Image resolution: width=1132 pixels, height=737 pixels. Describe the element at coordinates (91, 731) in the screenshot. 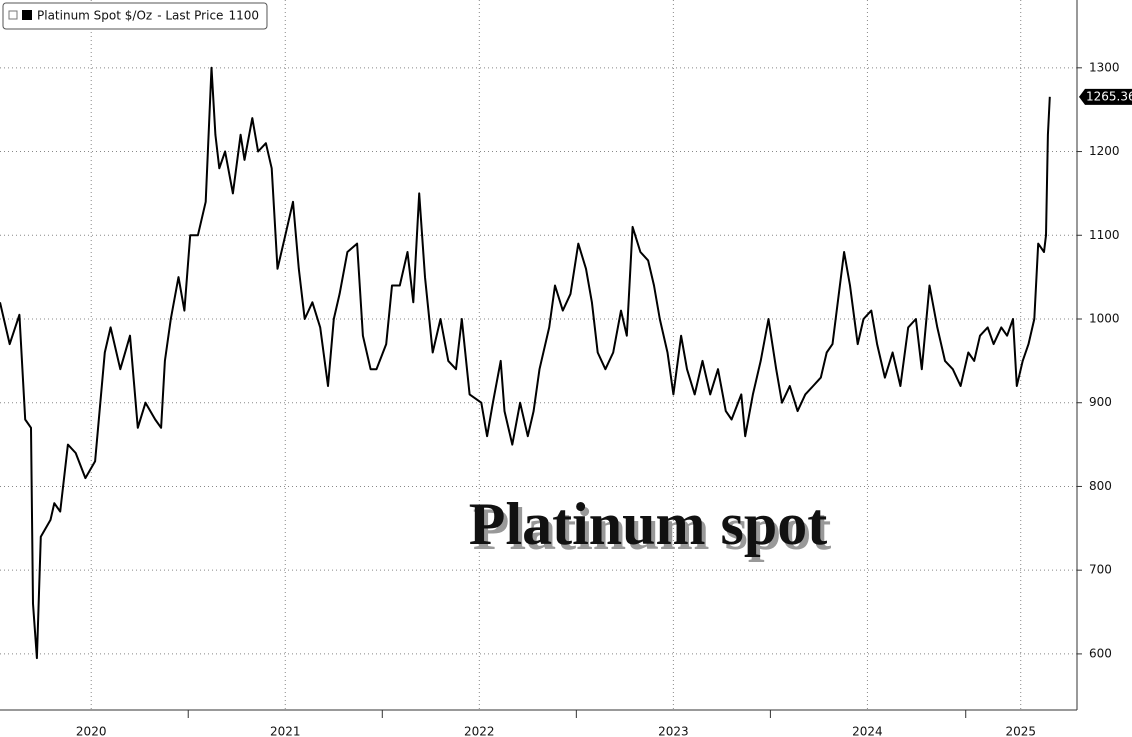

I see `x-tick-label: 2020` at that location.